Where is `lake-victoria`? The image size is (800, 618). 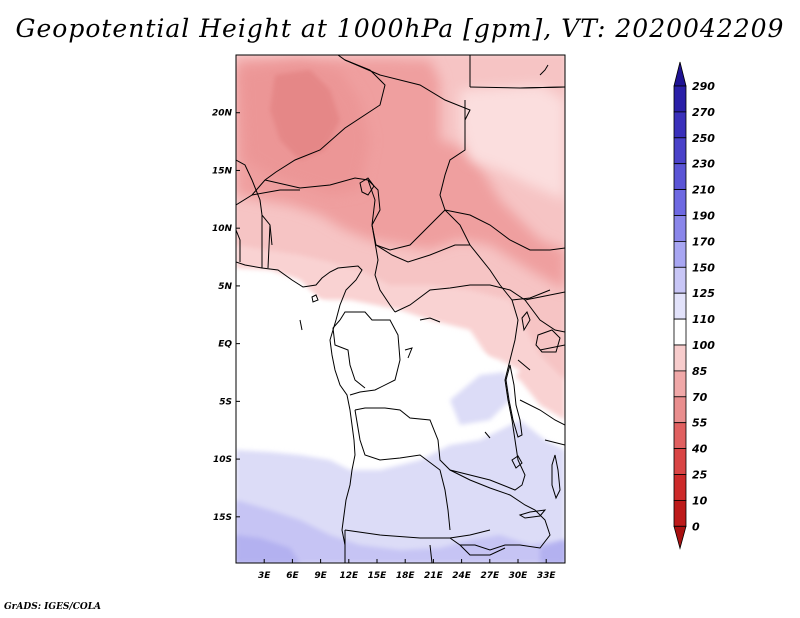 lake-victoria is located at coordinates (548, 341).